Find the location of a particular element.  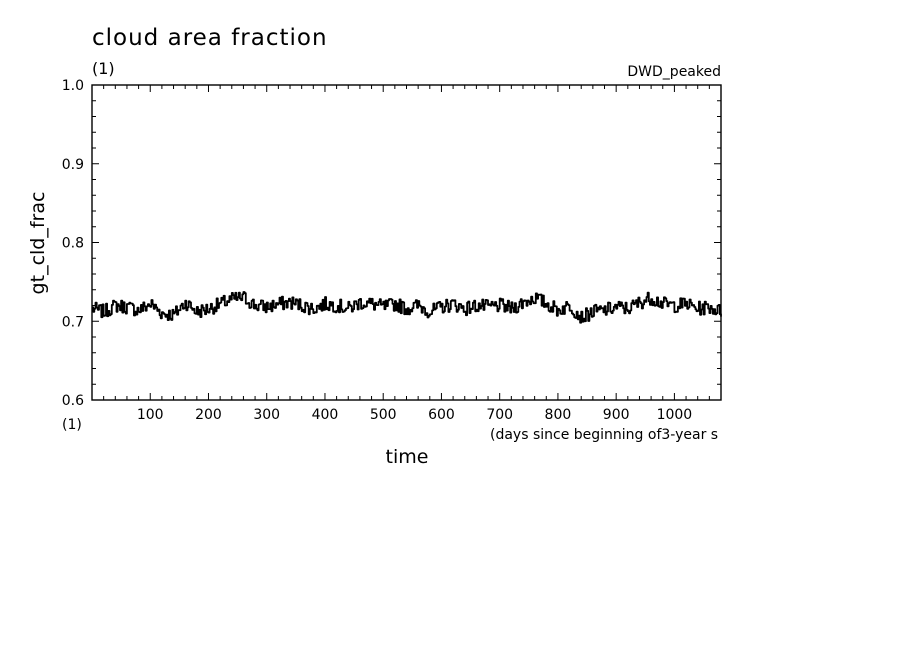

series-line is located at coordinates (407, 307).